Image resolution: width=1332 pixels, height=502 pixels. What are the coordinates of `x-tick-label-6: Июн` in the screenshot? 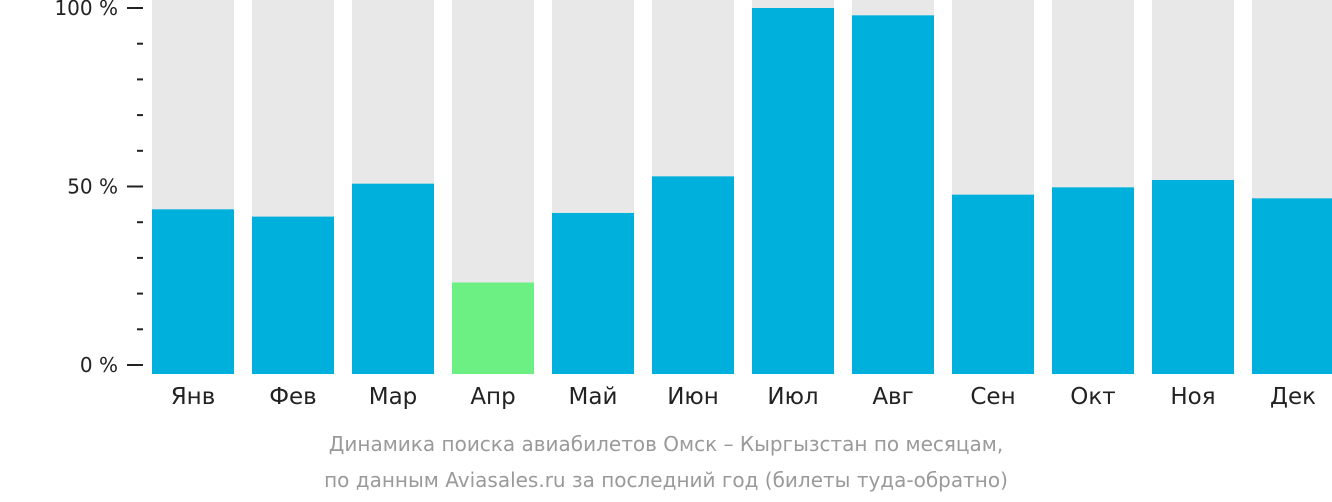 It's located at (693, 397).